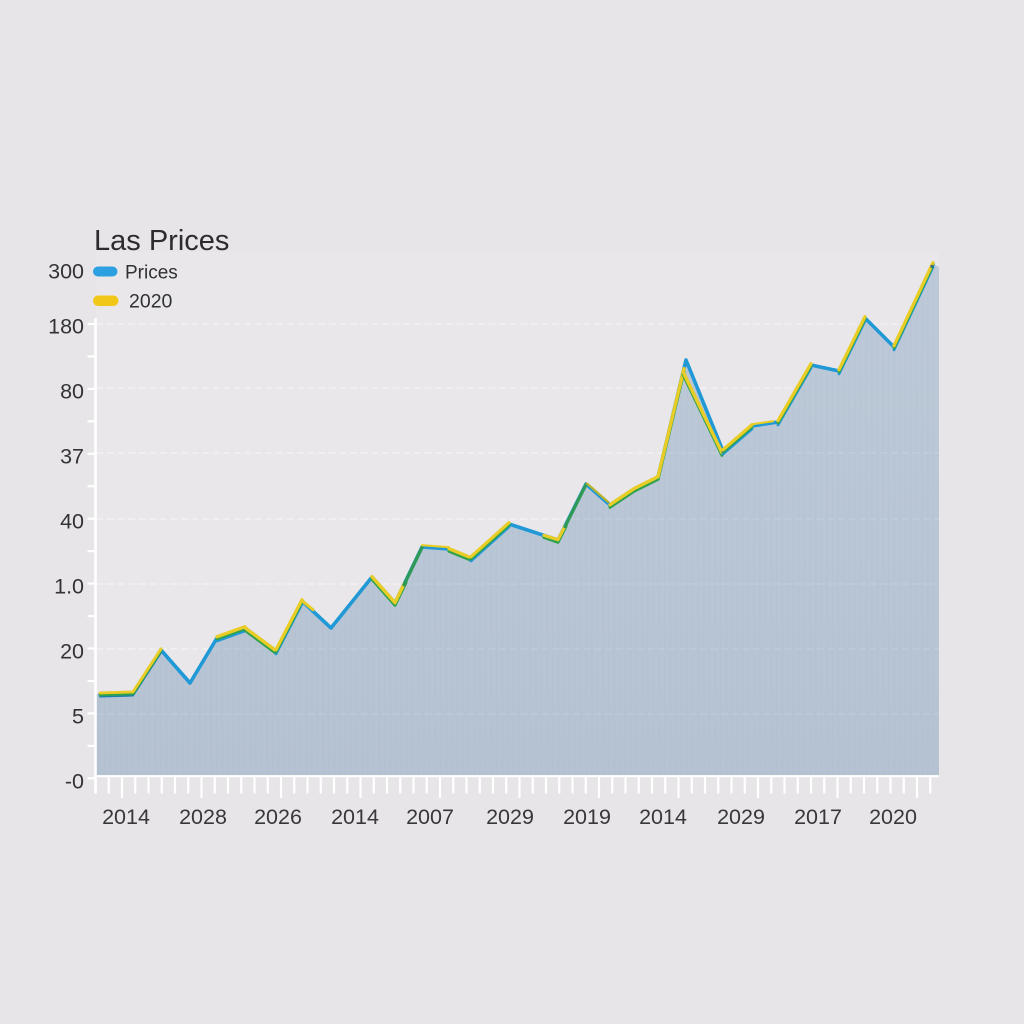 This screenshot has width=1024, height=1024. I want to click on svg-text: 1.0, so click(69, 587).